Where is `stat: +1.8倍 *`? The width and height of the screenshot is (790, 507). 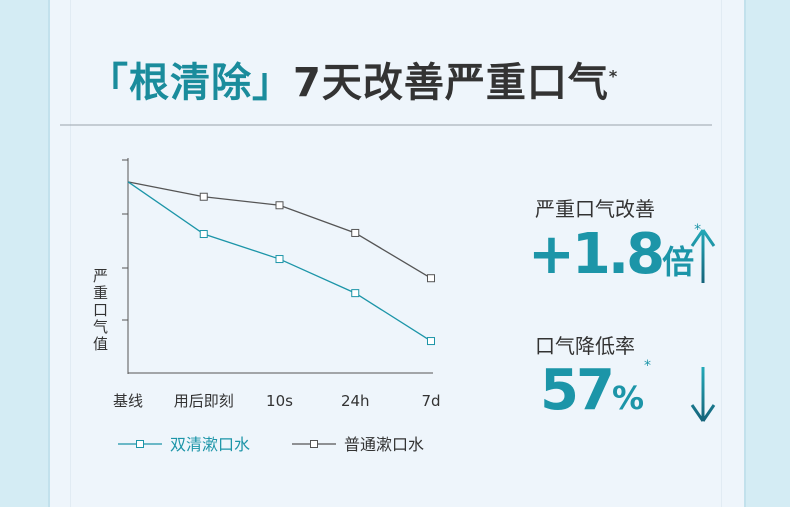
stat: +1.8倍 * is located at coordinates (614, 254).